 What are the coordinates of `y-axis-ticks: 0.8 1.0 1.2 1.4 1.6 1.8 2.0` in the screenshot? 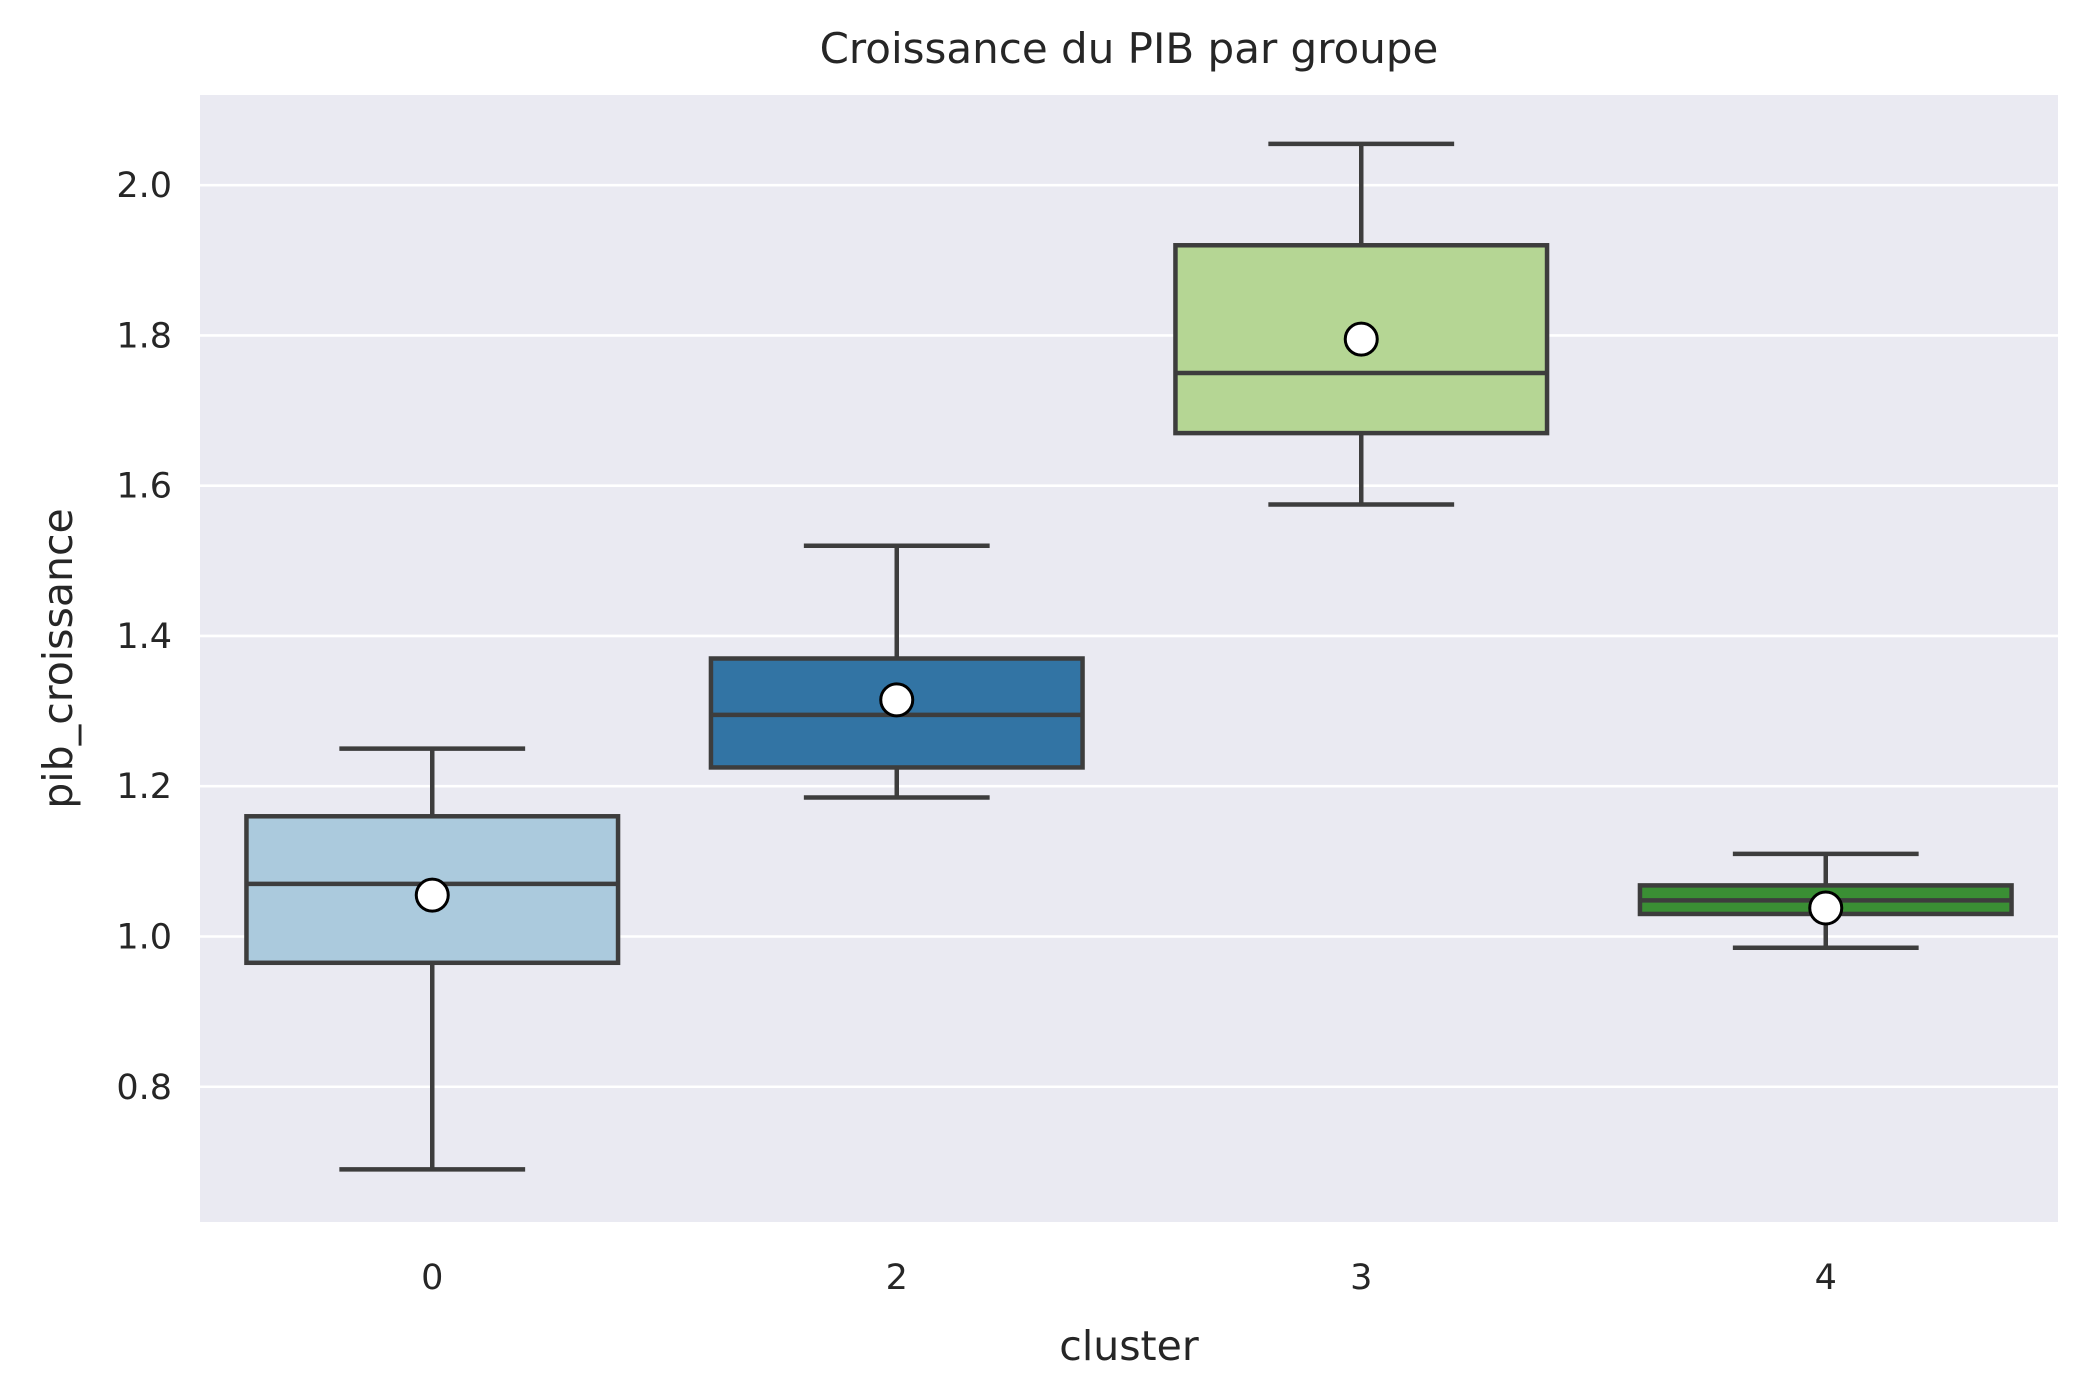 It's located at (144, 637).